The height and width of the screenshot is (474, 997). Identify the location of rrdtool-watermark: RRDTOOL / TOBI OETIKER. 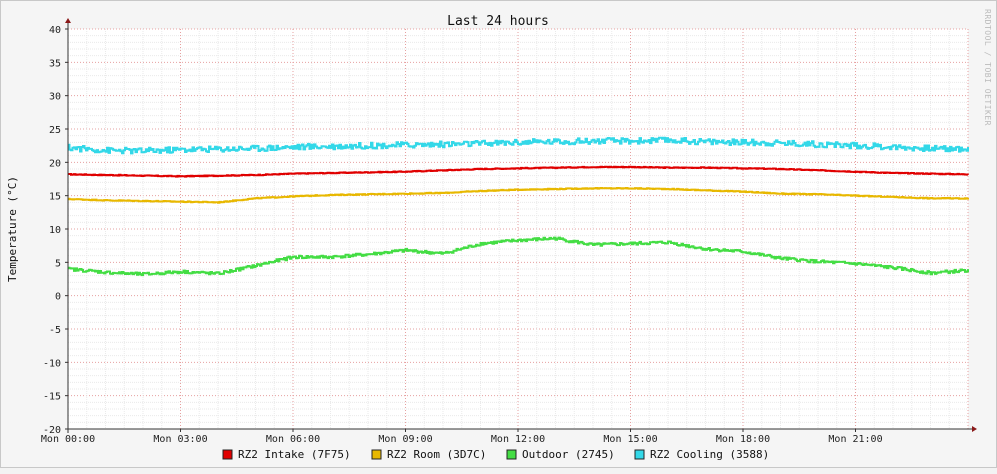
(987, 67).